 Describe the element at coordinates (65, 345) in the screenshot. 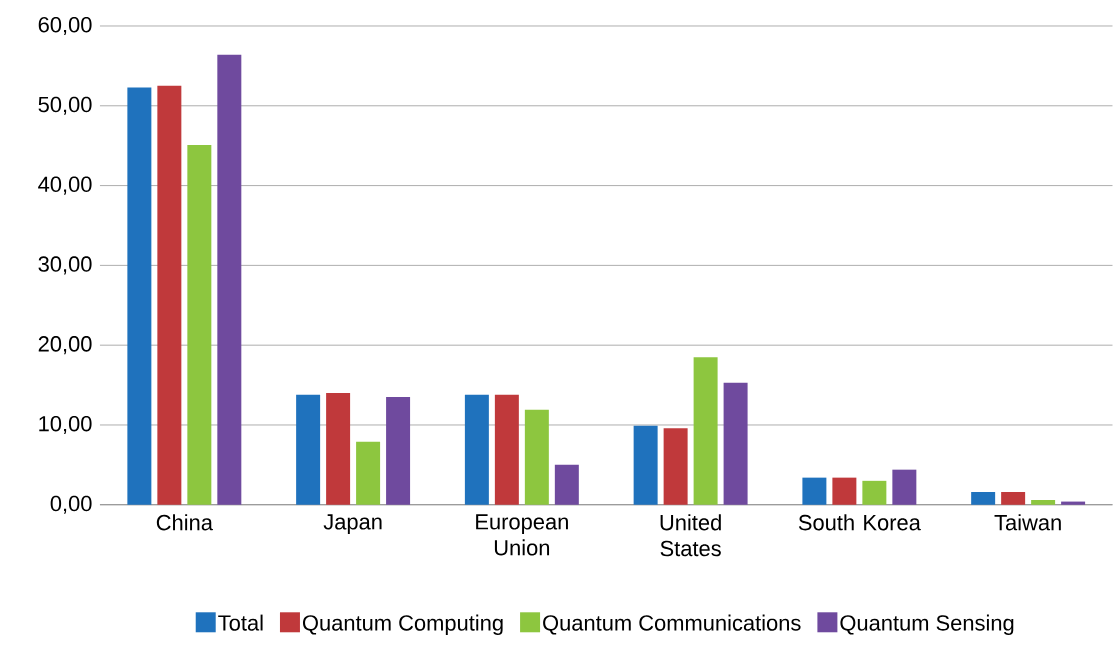

I see `y-tick-label: 20,00` at that location.